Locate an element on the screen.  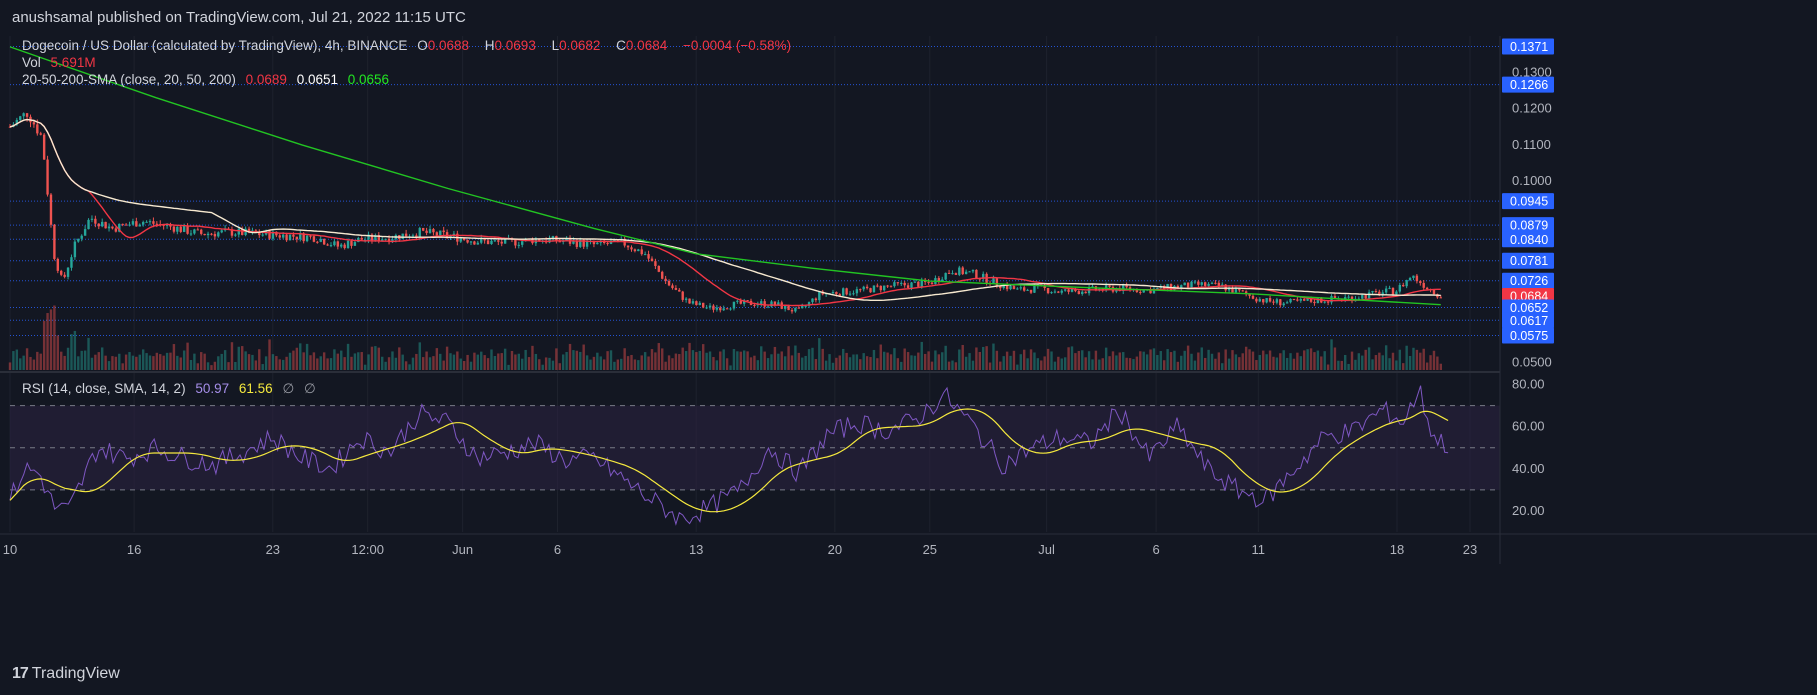
price-badge-label: 0.0726 is located at coordinates (1529, 281).